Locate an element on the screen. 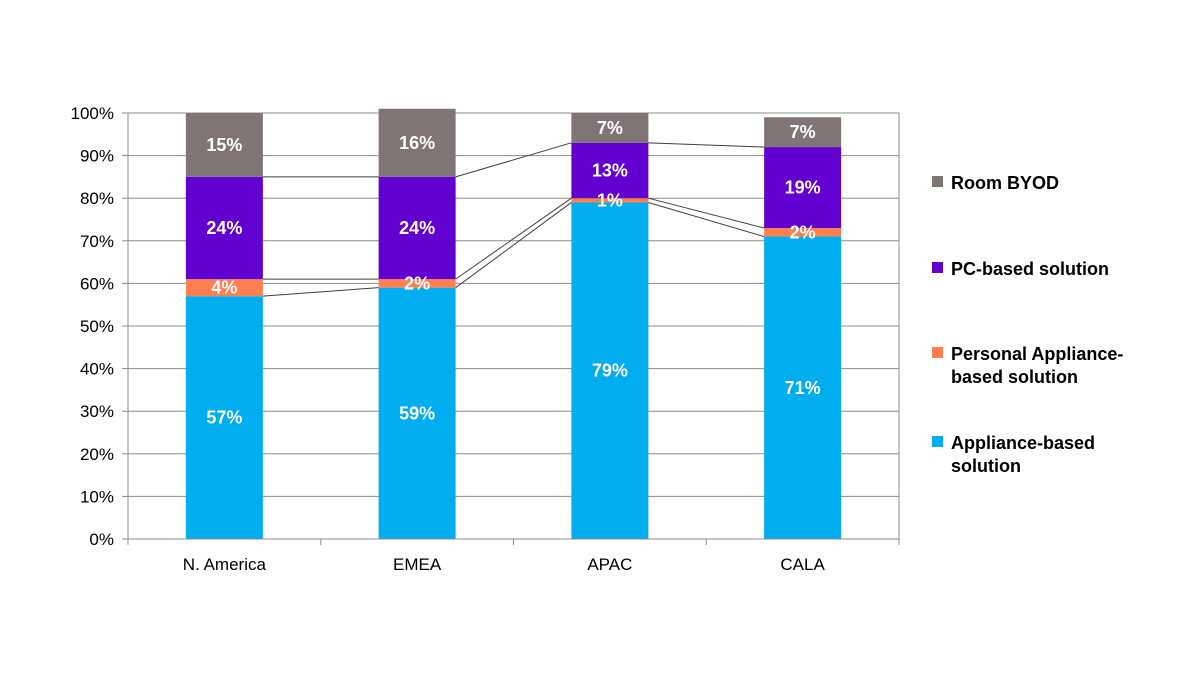 This screenshot has width=1200, height=675. y-tick-label: 10% is located at coordinates (97, 496).